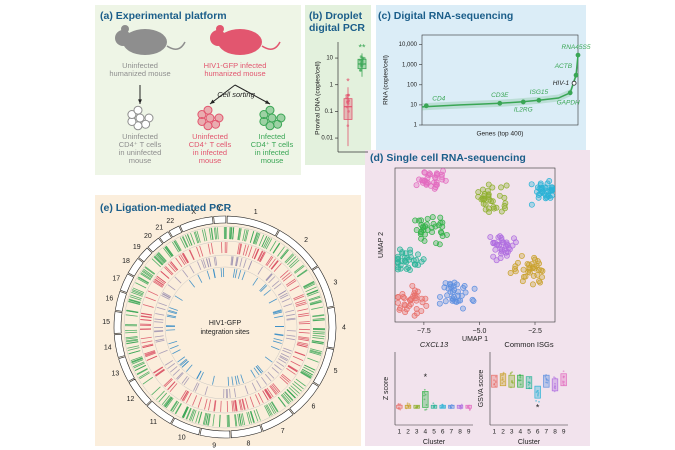  Describe the element at coordinates (125, 29) in the screenshot. I see `mouse-ear` at that location.